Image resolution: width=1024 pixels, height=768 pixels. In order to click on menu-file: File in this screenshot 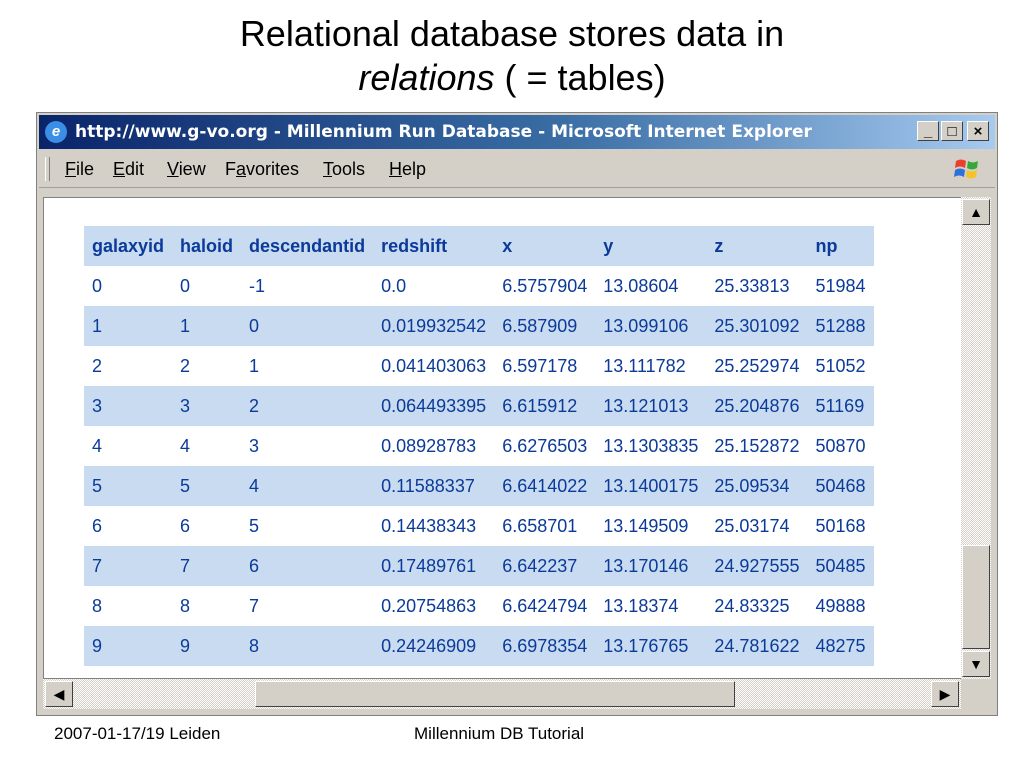, I will do `click(79, 169)`.